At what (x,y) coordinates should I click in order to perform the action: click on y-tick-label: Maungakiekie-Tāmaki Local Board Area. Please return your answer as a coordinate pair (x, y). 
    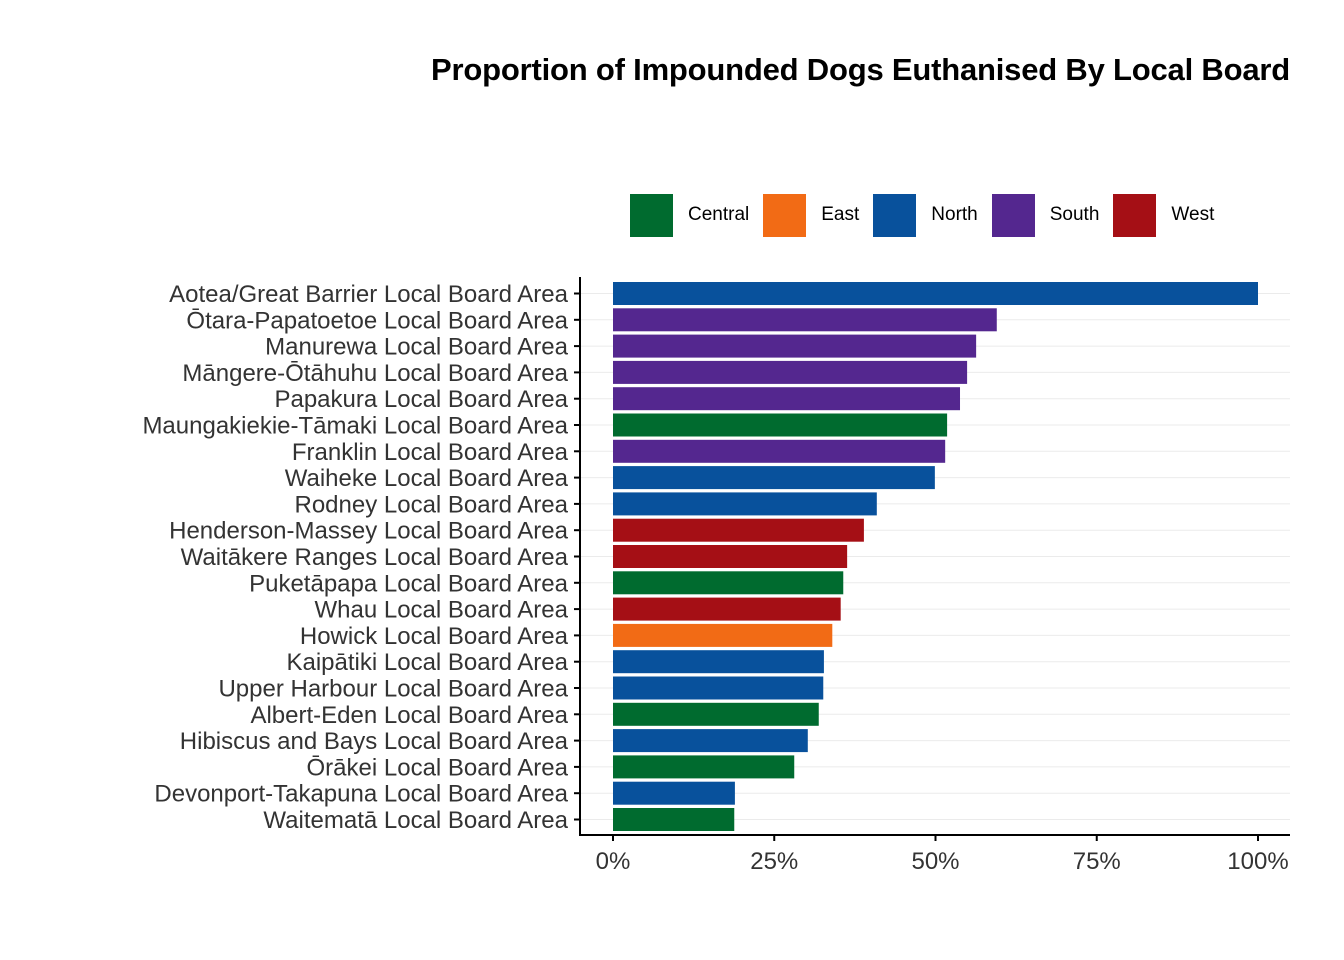
    Looking at the image, I should click on (355, 426).